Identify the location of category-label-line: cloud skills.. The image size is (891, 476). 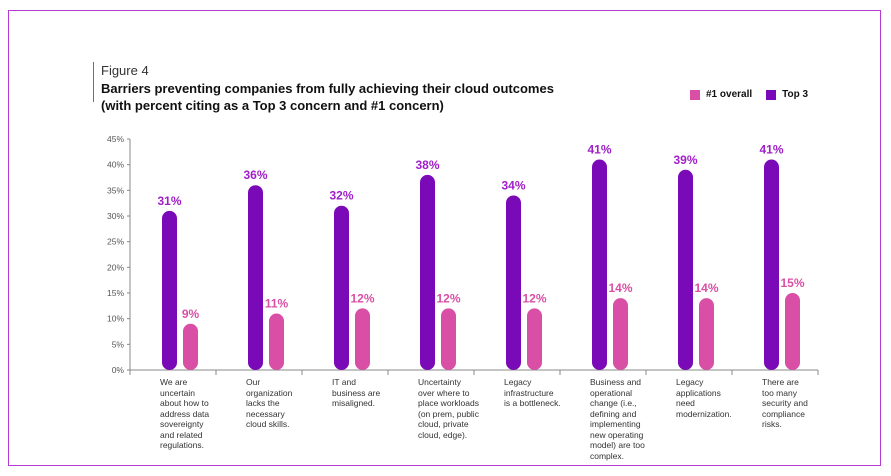
(268, 424).